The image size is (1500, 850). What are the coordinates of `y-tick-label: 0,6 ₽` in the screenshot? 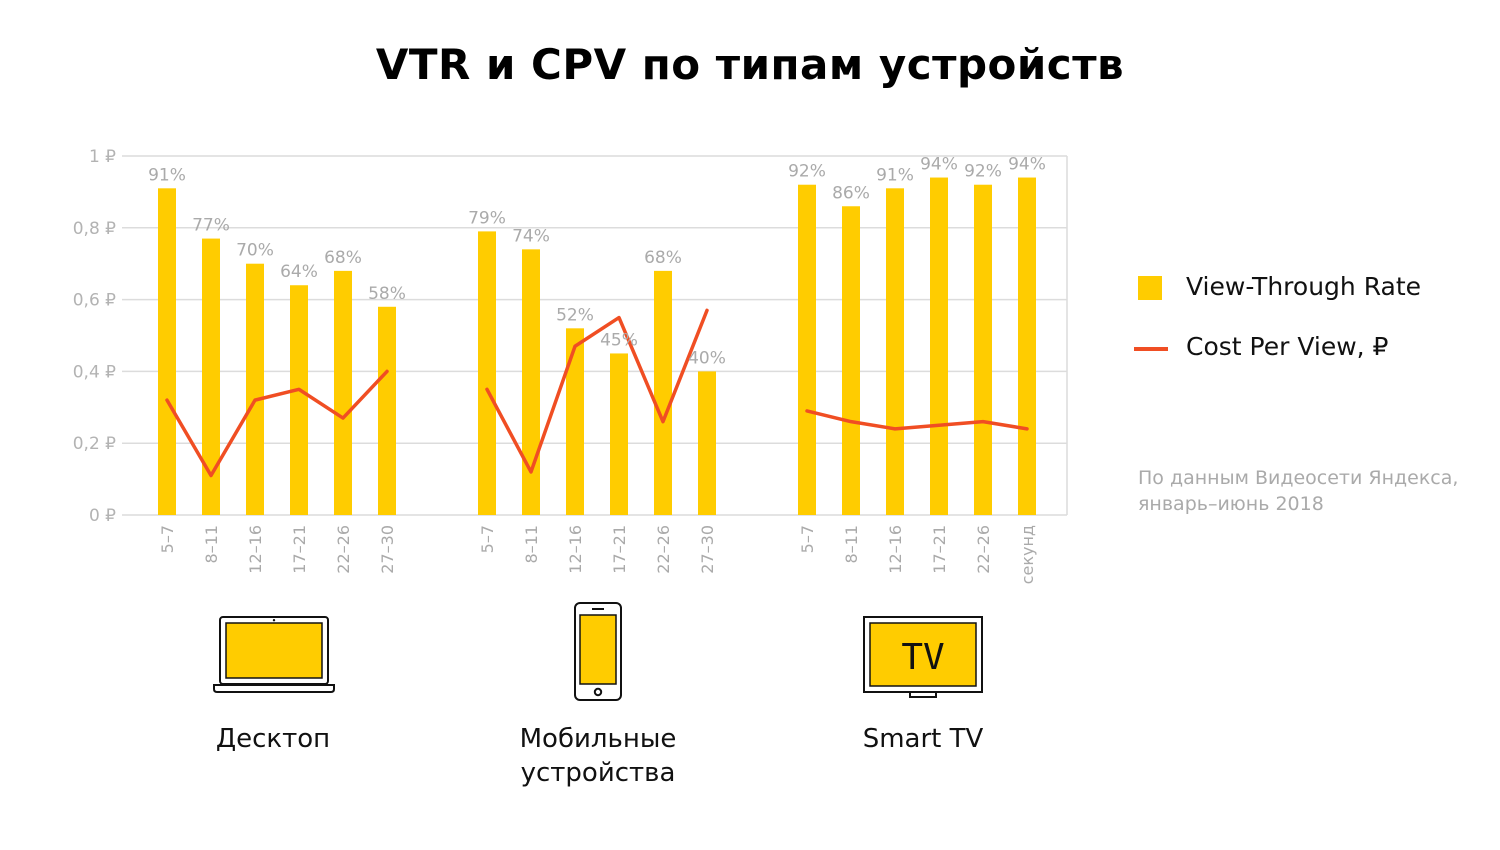 It's located at (94, 301).